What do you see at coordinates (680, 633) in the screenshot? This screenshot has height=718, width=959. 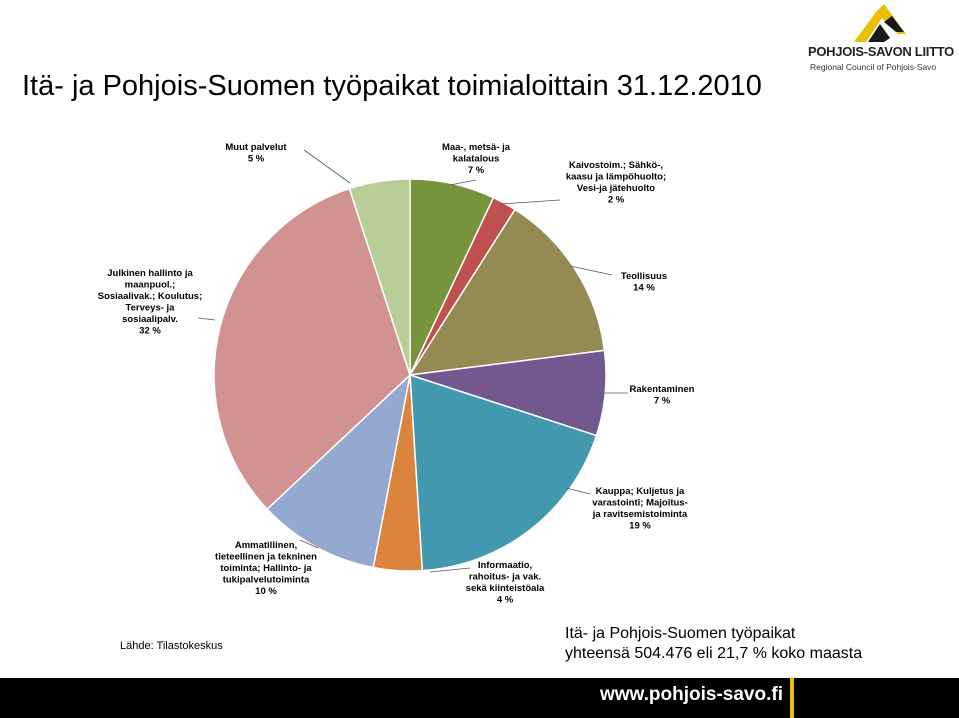 I see `total-note-line-1: Itä- ja Pohjois-Suomen työpaikat` at bounding box center [680, 633].